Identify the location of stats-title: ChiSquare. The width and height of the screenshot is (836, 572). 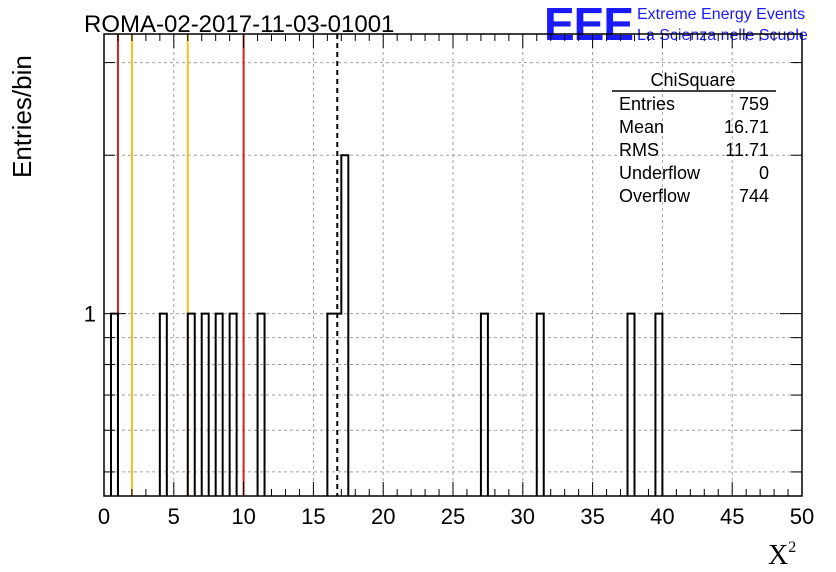
(692, 80).